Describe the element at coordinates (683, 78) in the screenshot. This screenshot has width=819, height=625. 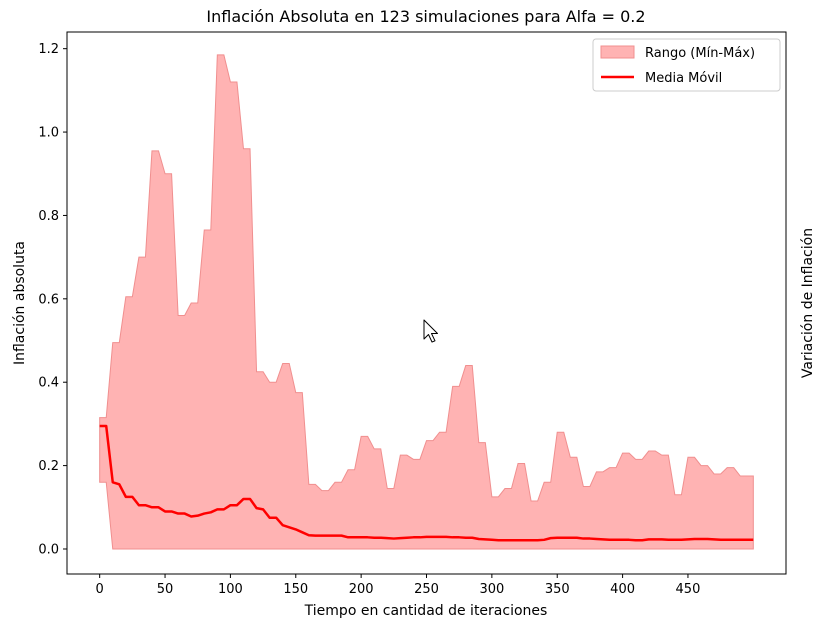
I see `legend-label-mean: Media Móvil` at that location.